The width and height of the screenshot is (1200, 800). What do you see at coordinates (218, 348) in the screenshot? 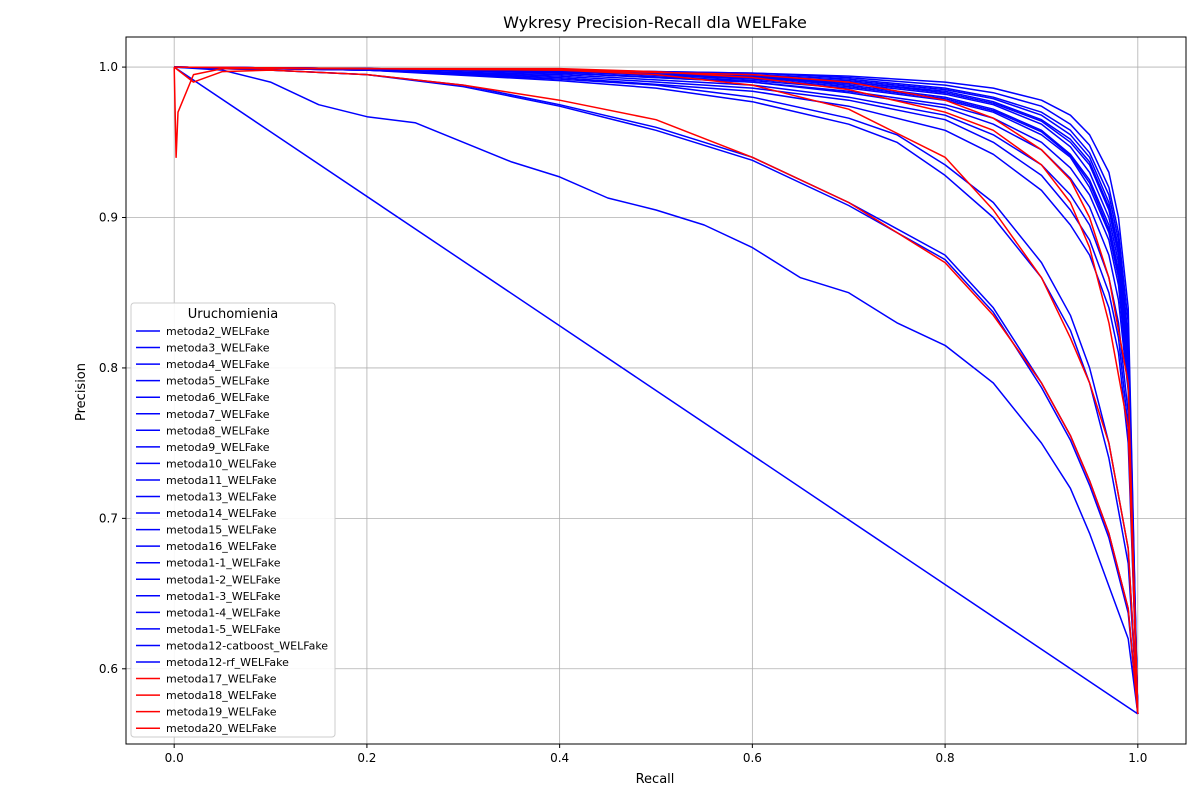
I see `legend-label: metoda3_WELFake` at bounding box center [218, 348].